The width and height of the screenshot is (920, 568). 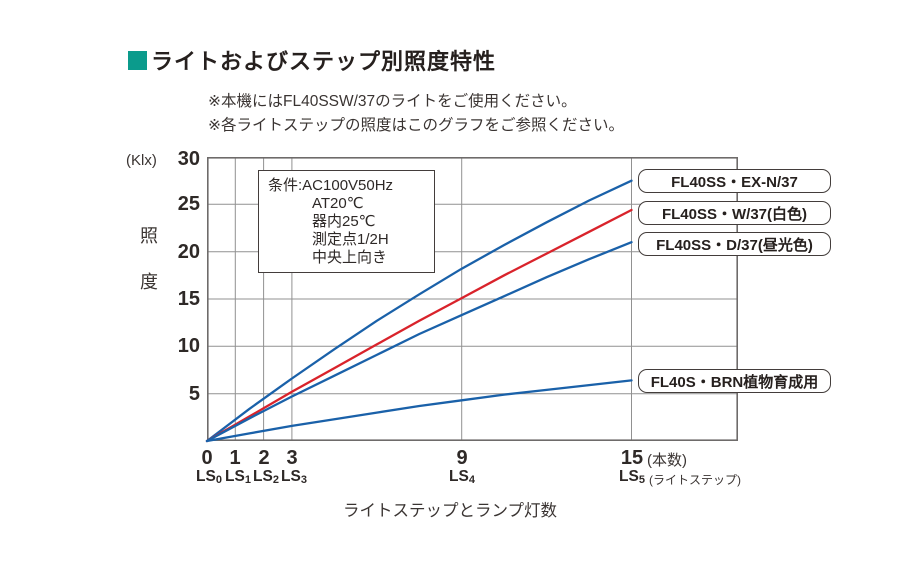 I want to click on legend-box-d: FL40SS・D/37(昼光色), so click(x=734, y=244).